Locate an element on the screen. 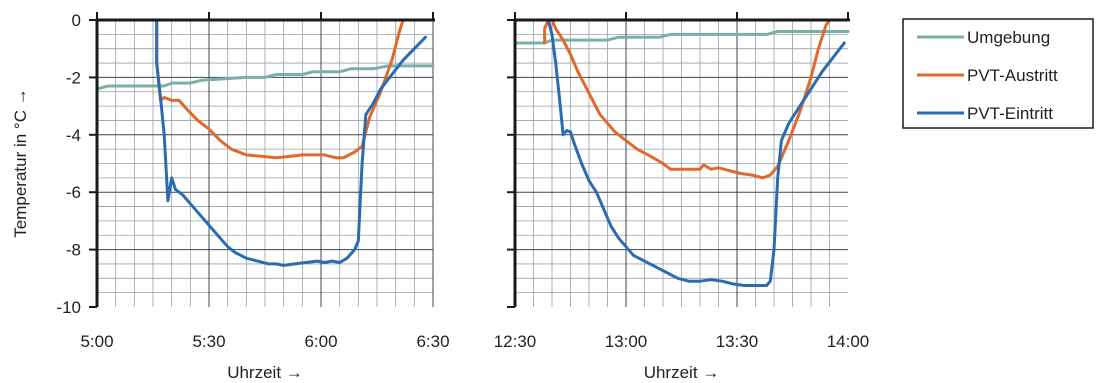  y-tick-label: -2 is located at coordinates (73, 77).